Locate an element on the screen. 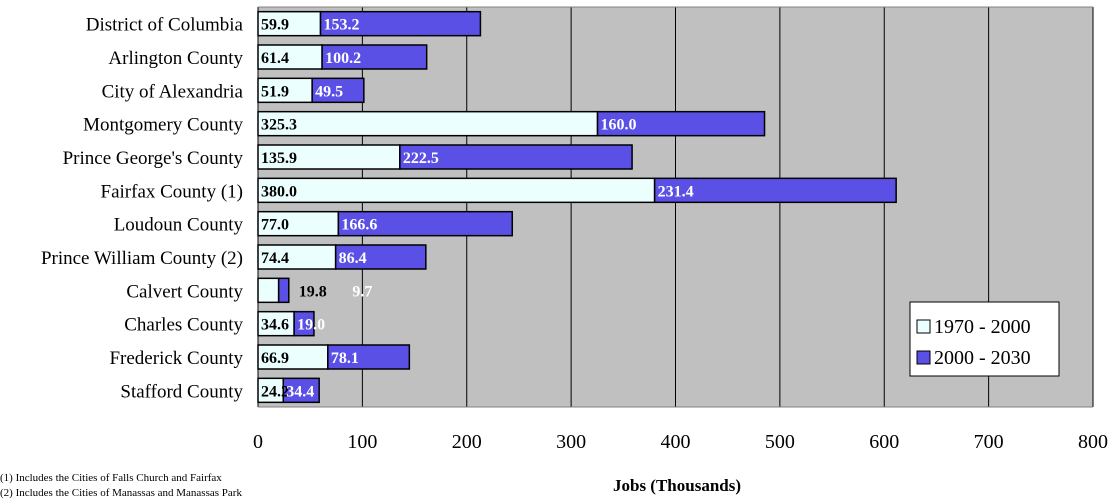 This screenshot has width=1117, height=500. legend-swatch-1970-2000 is located at coordinates (923, 326).